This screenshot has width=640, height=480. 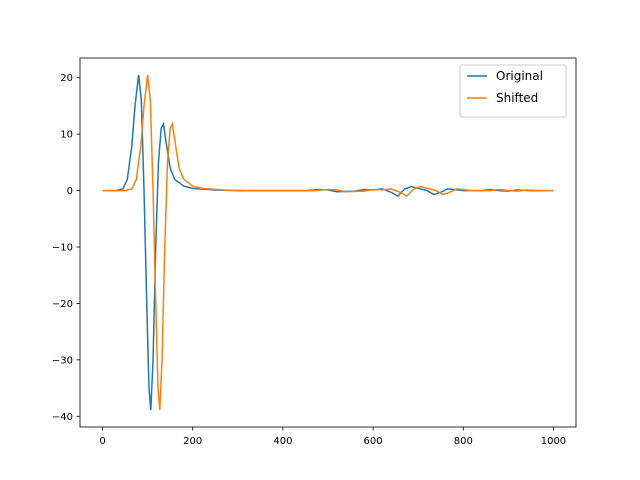 I want to click on x-tick-label: 1000, so click(x=553, y=441).